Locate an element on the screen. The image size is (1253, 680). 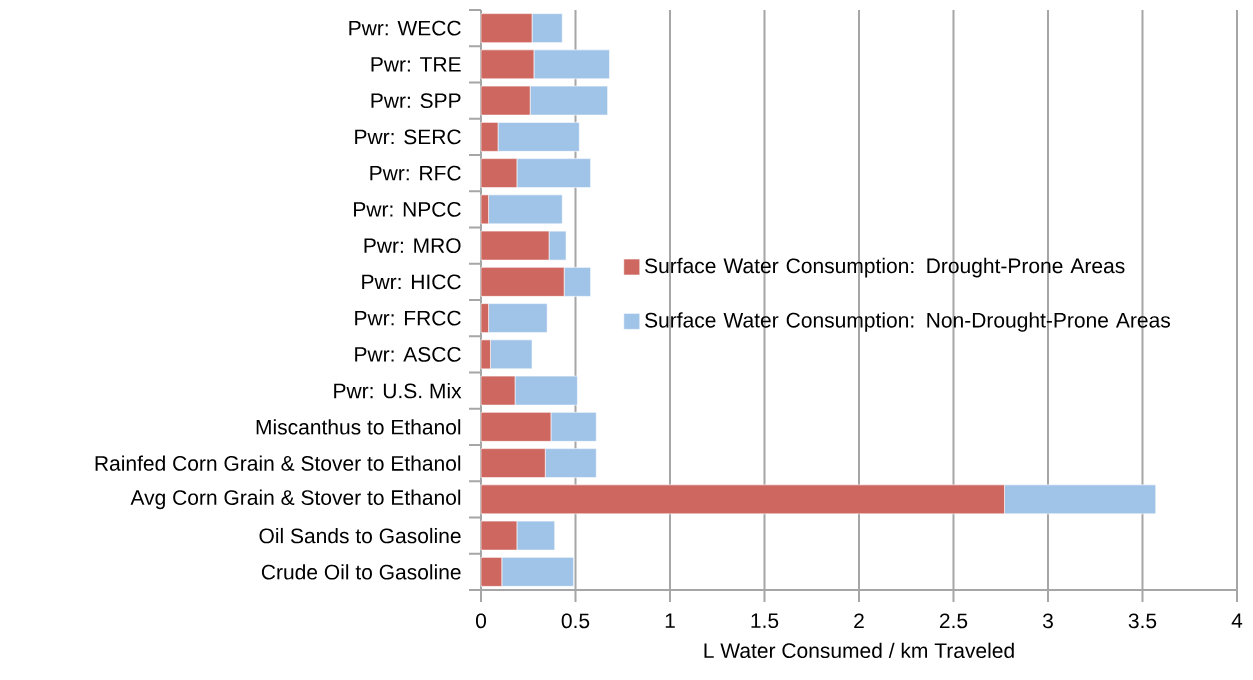
y-tick-label: Pwr: ASCC is located at coordinates (408, 354).